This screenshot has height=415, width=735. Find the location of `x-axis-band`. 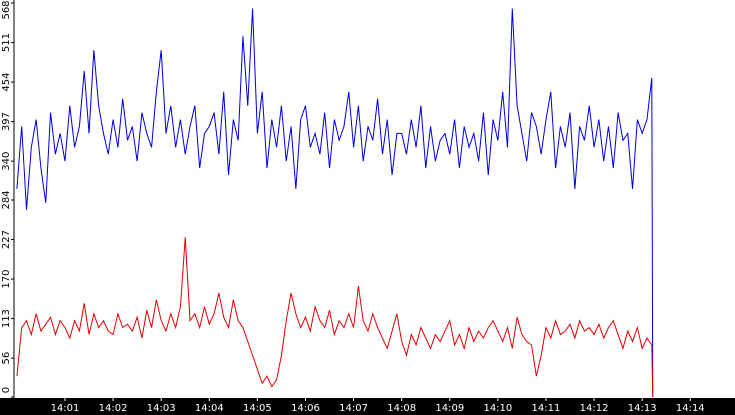

x-axis-band is located at coordinates (367, 406).